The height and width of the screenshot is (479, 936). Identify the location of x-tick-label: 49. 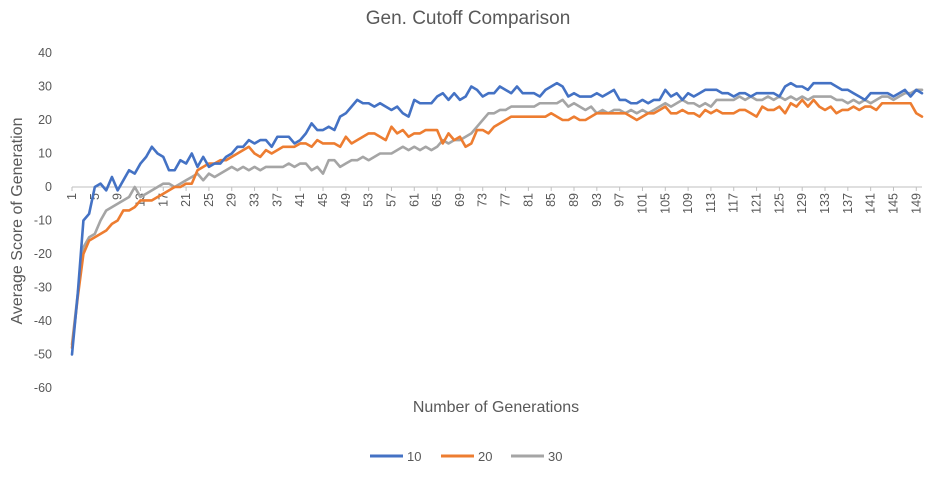
(346, 200).